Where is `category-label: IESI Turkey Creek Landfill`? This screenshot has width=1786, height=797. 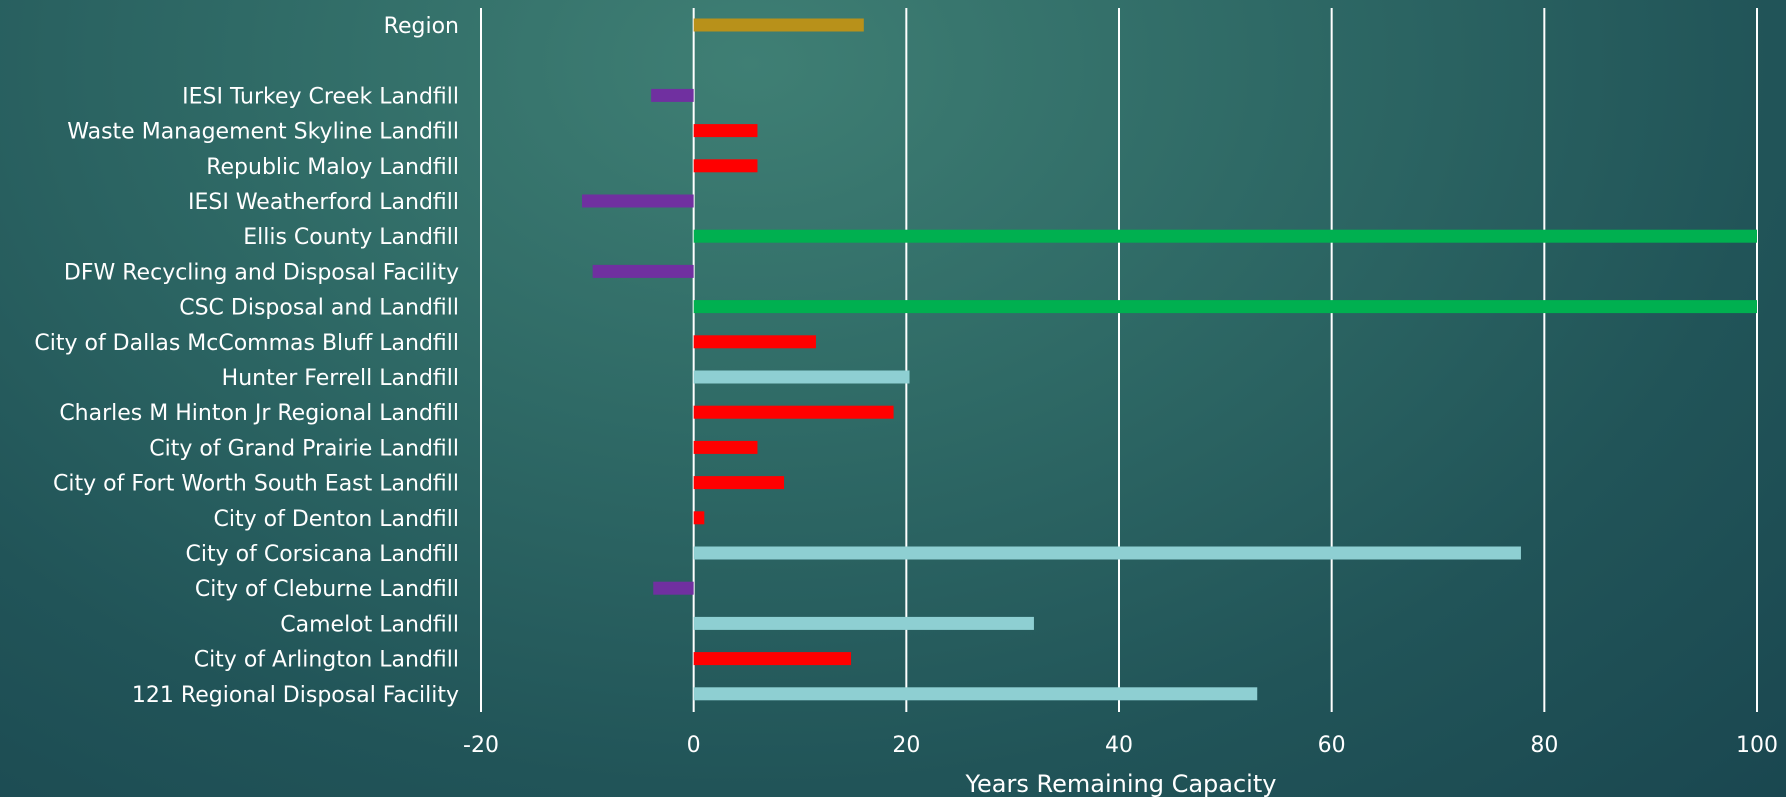 category-label: IESI Turkey Creek Landfill is located at coordinates (320, 96).